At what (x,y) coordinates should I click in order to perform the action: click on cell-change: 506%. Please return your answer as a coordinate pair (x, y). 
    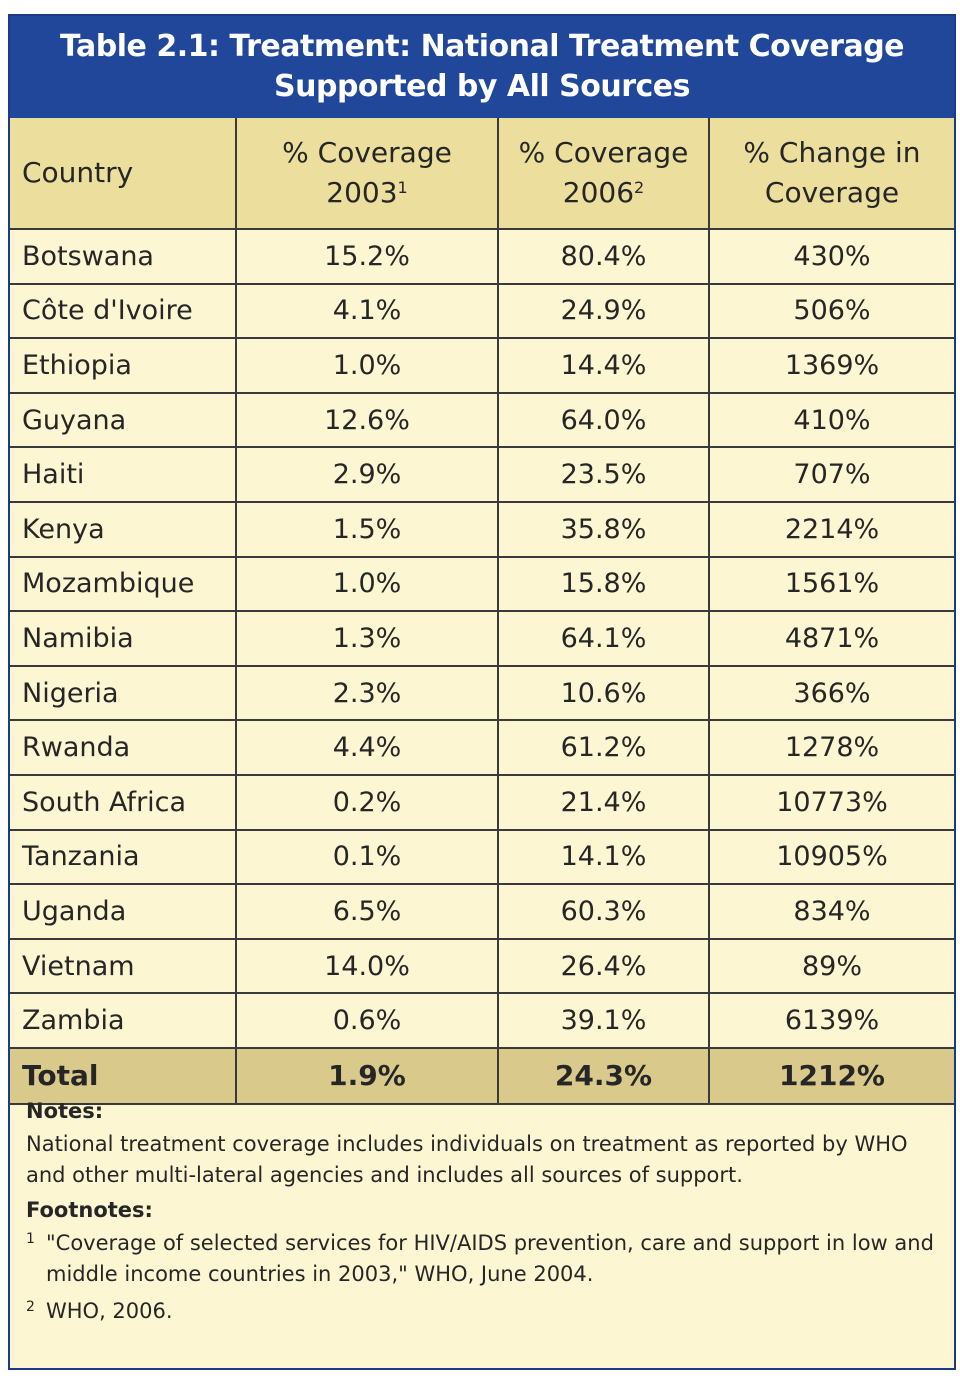
    Looking at the image, I should click on (831, 311).